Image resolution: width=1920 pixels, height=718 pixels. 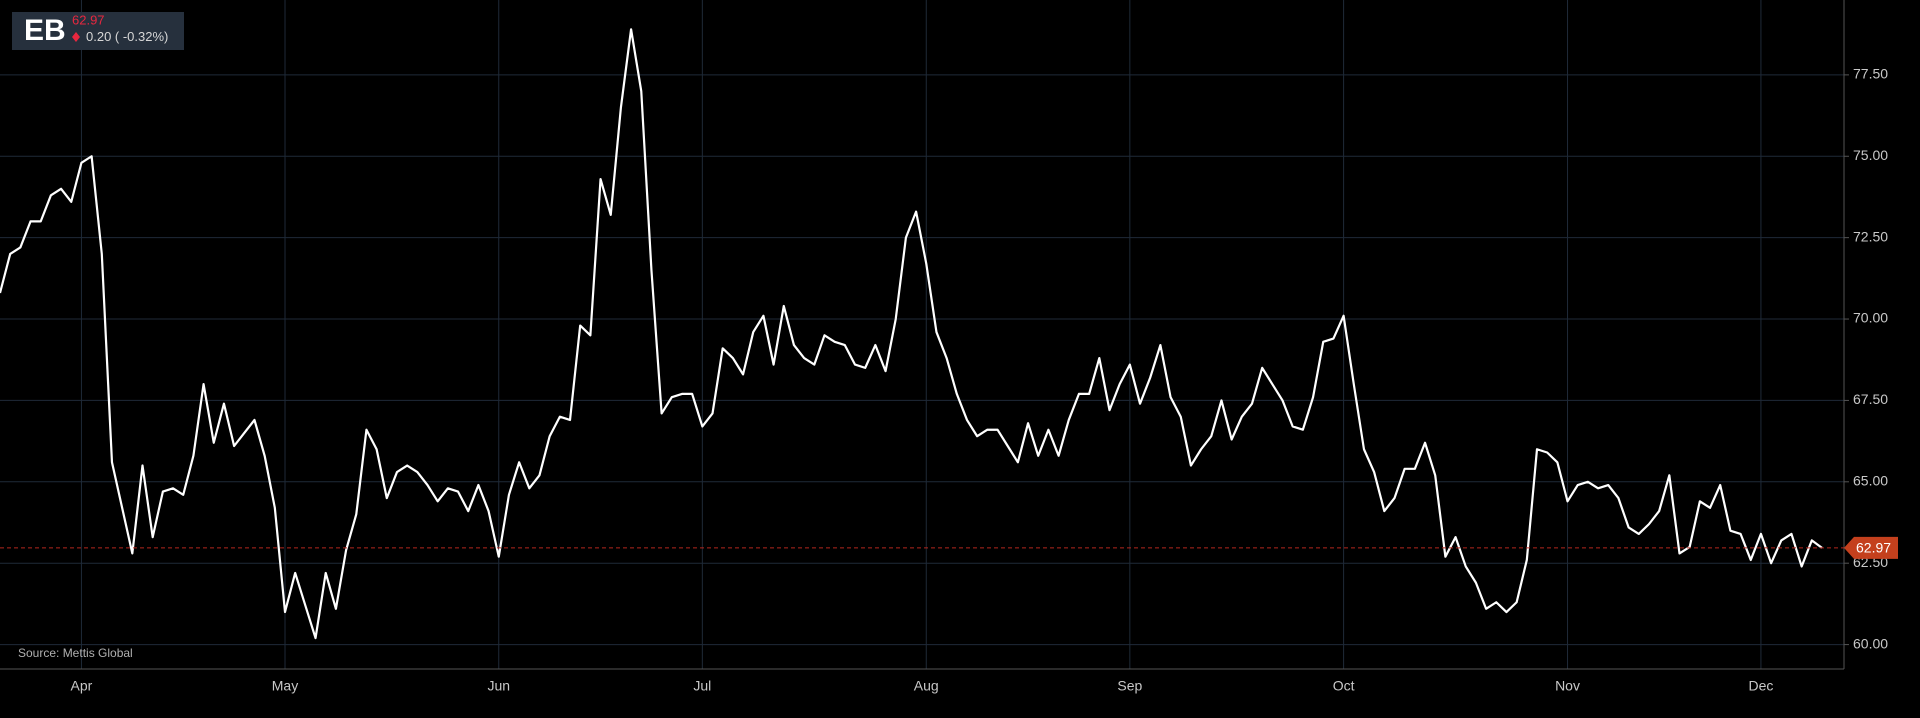 What do you see at coordinates (1873, 548) in the screenshot?
I see `last-price-label: 62.97` at bounding box center [1873, 548].